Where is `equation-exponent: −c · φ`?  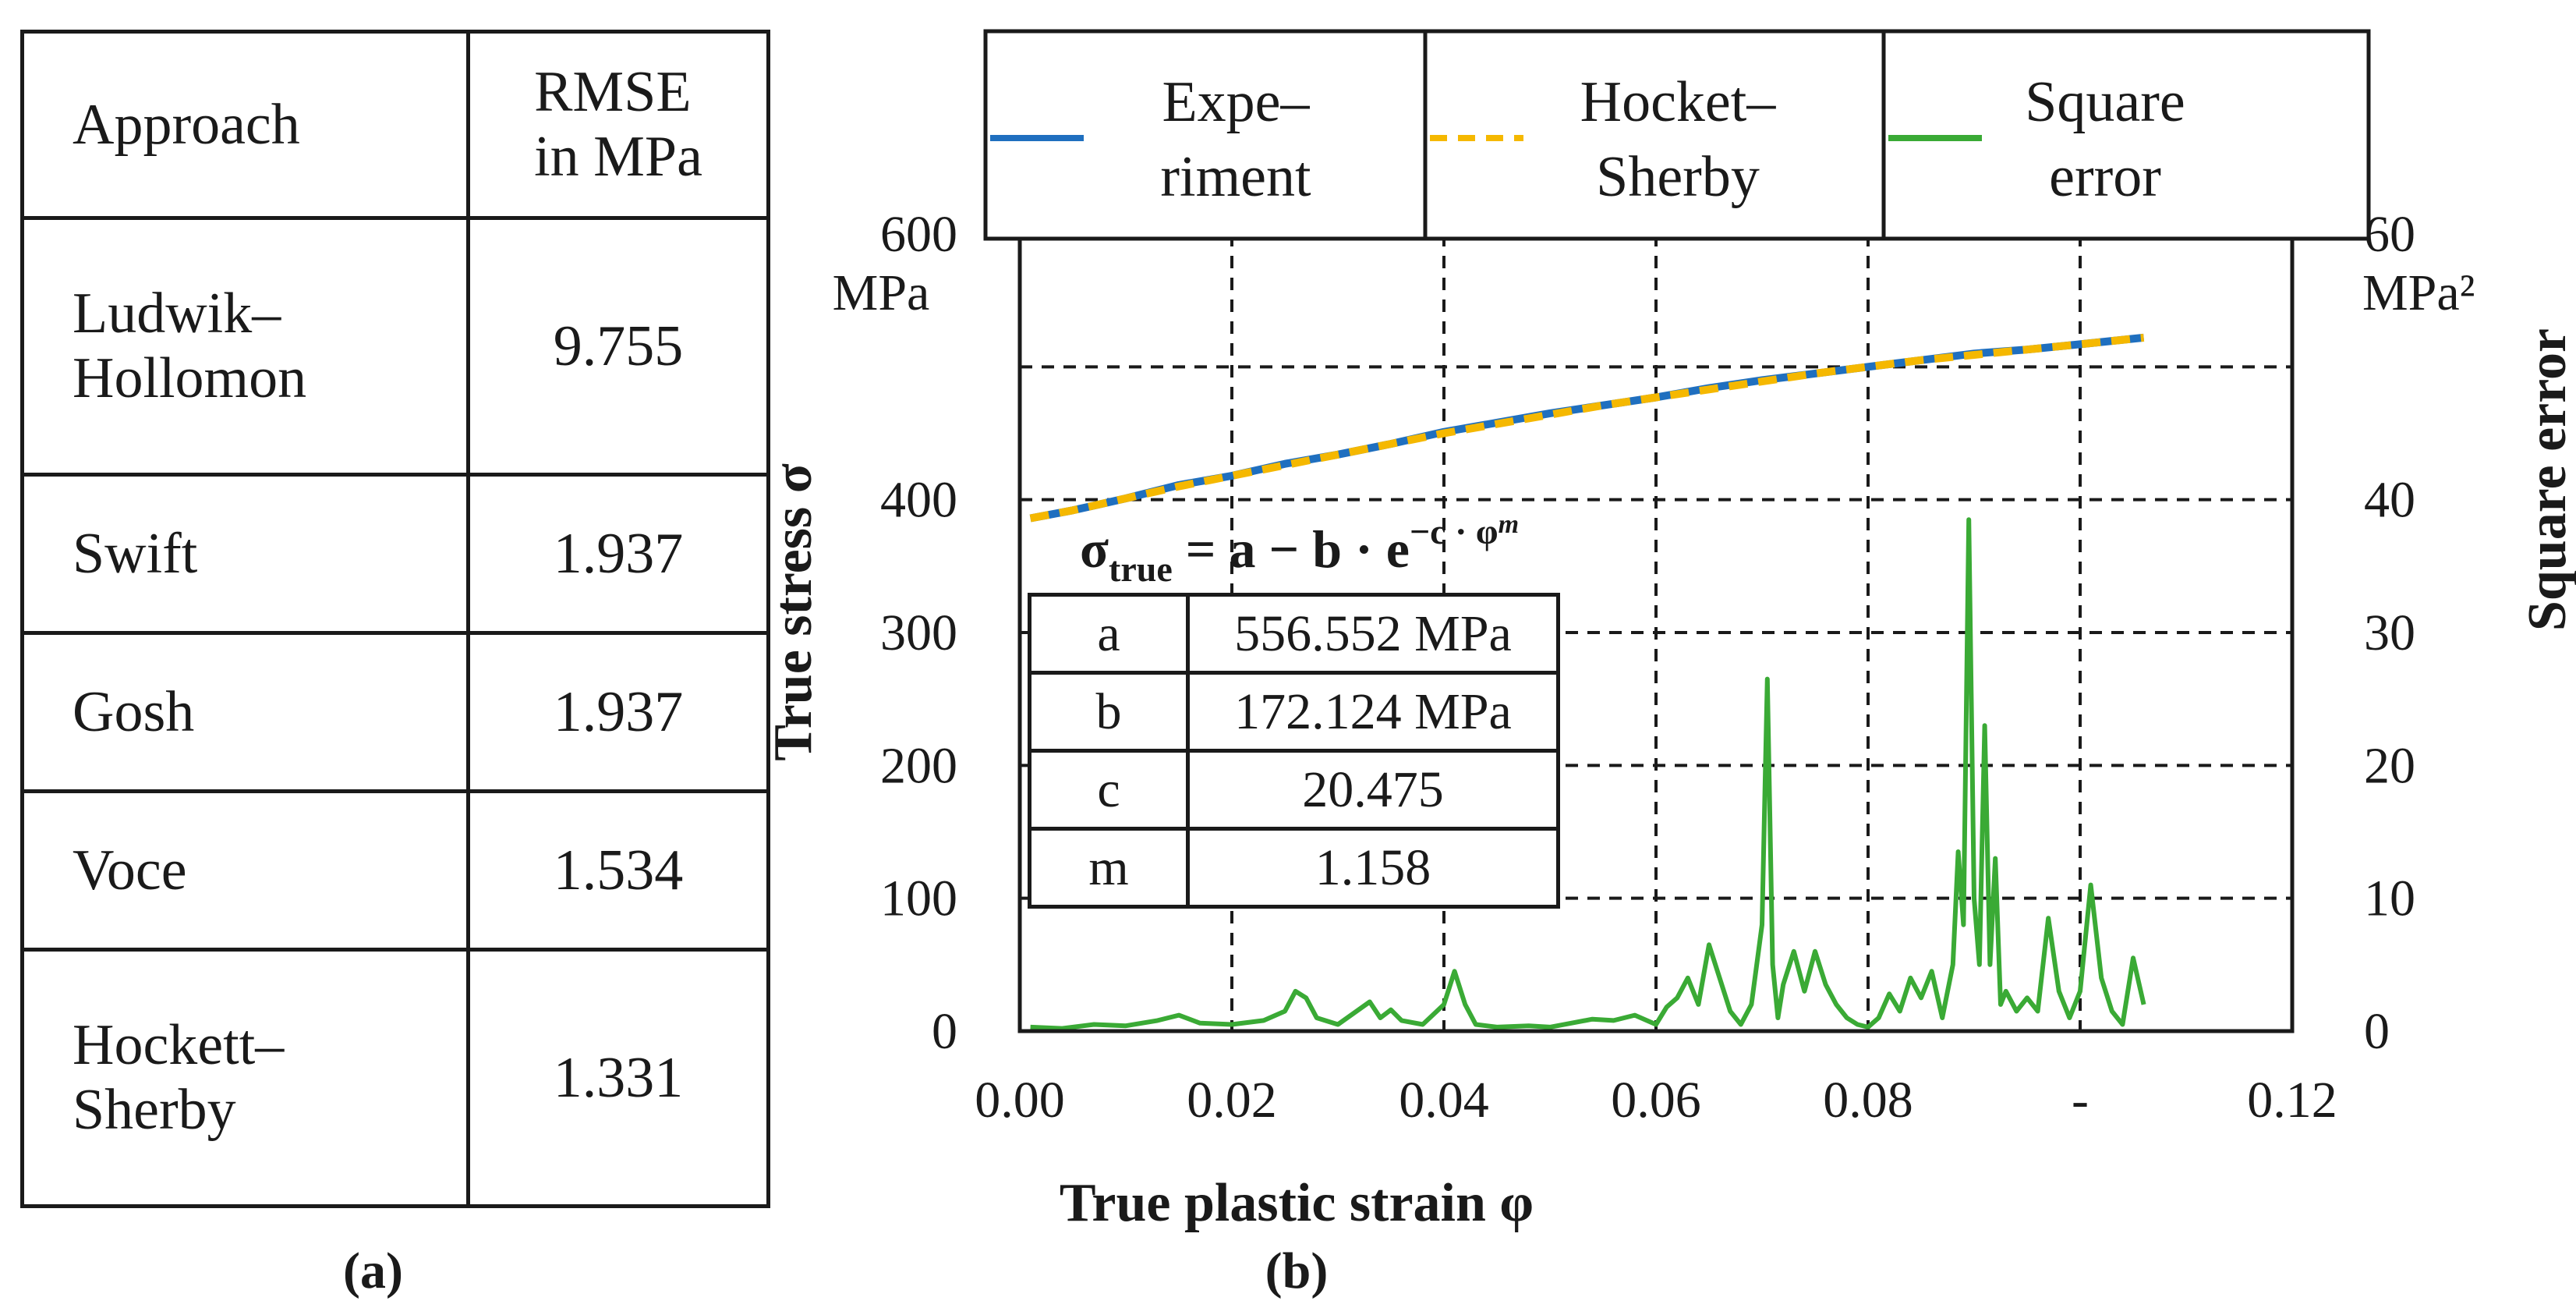 equation-exponent: −c · φ is located at coordinates (1454, 531).